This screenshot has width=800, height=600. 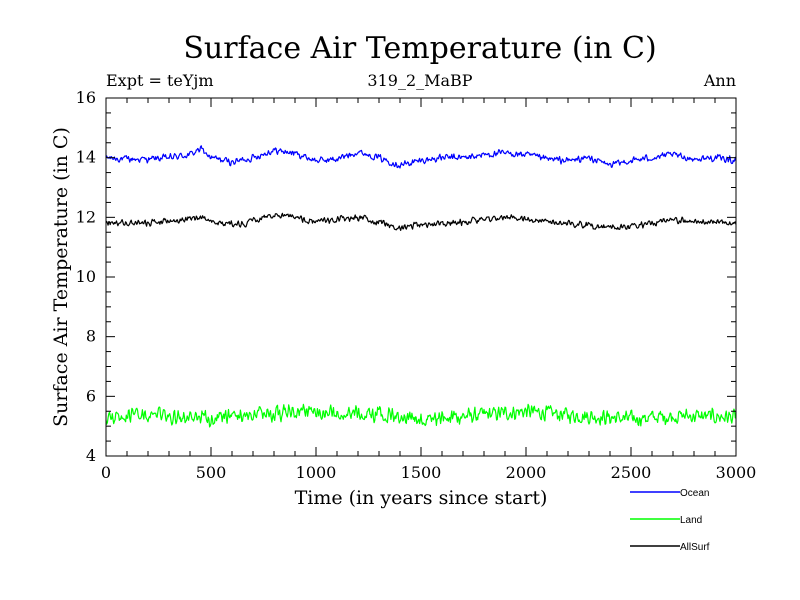 I want to click on chart-subtitle: 319_2_MaBP, so click(x=419, y=80).